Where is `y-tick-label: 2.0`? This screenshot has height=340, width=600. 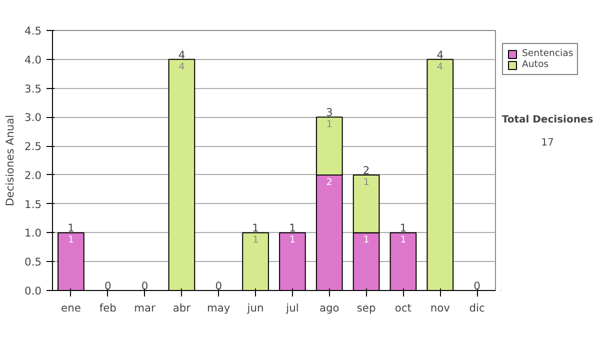 y-tick-label: 2.0 is located at coordinates (33, 175).